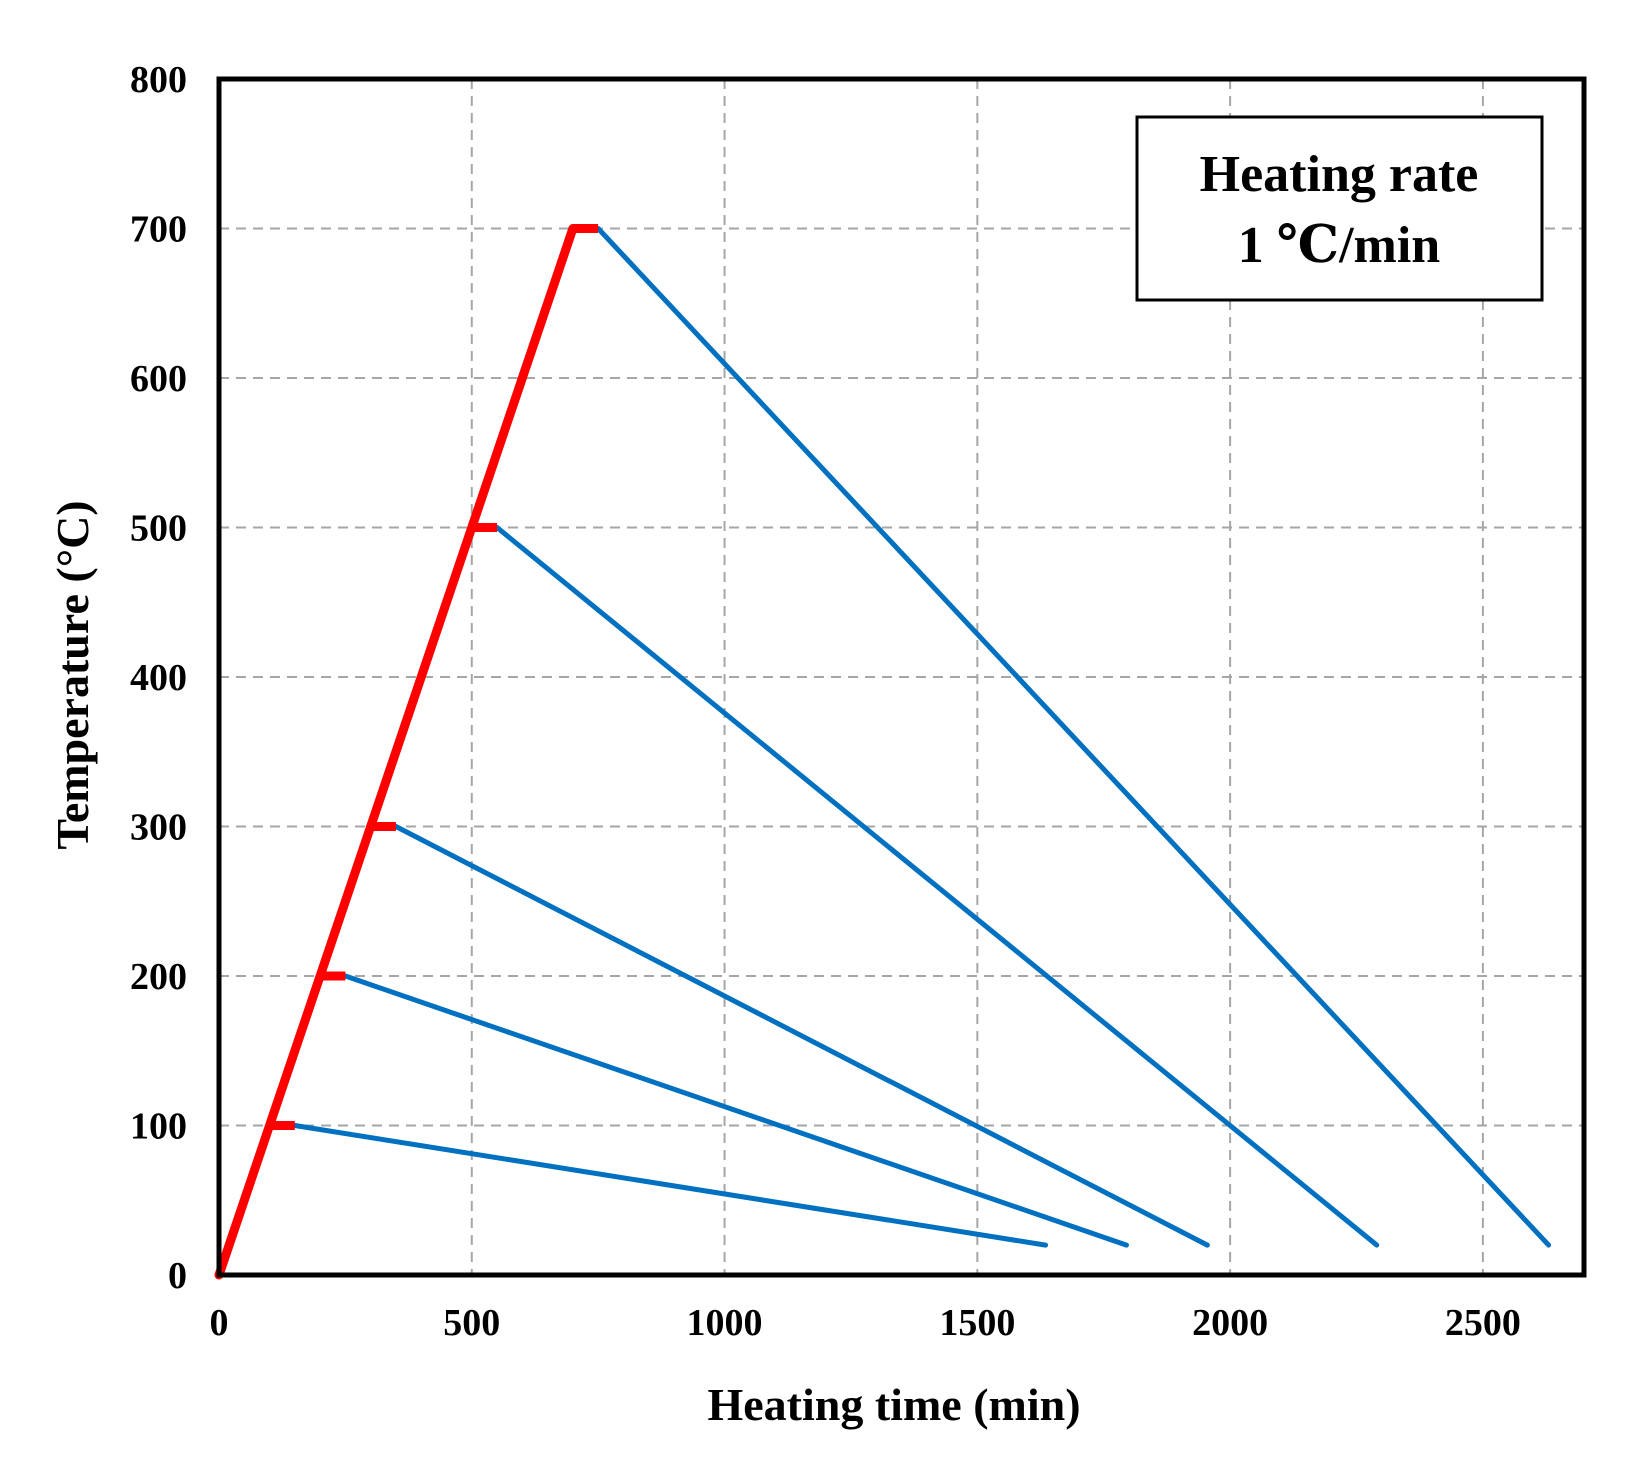 This screenshot has width=1638, height=1469. Describe the element at coordinates (158, 977) in the screenshot. I see `y-tick-label: 200` at that location.